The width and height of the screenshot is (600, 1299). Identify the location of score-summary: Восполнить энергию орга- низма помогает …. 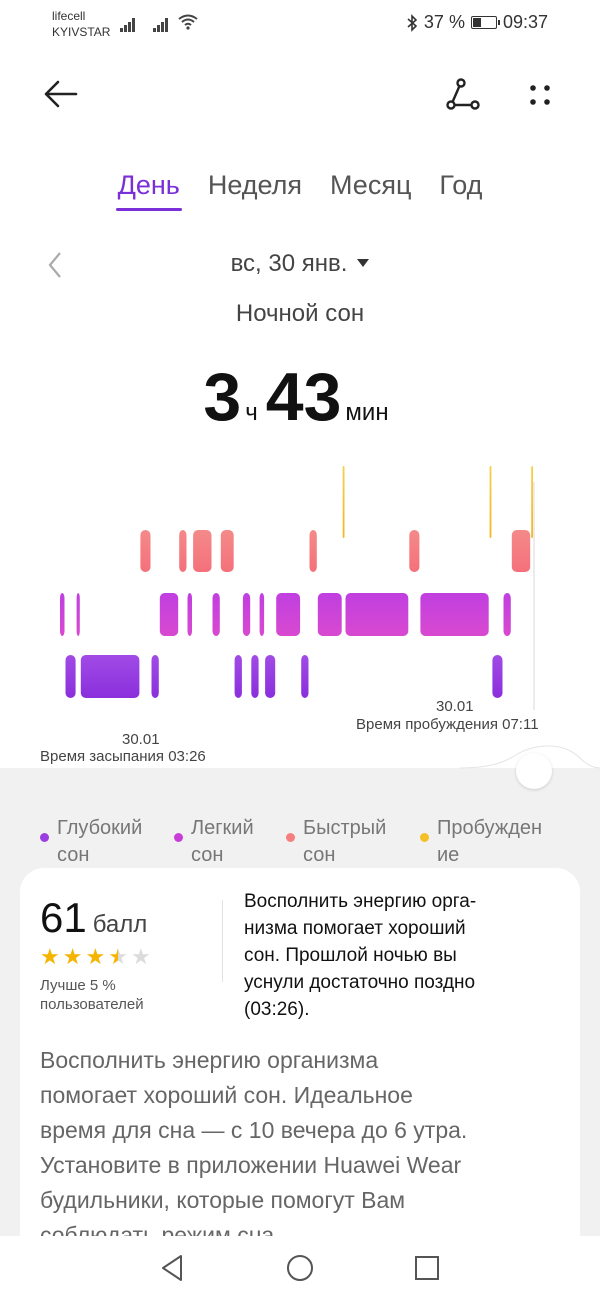
(360, 955).